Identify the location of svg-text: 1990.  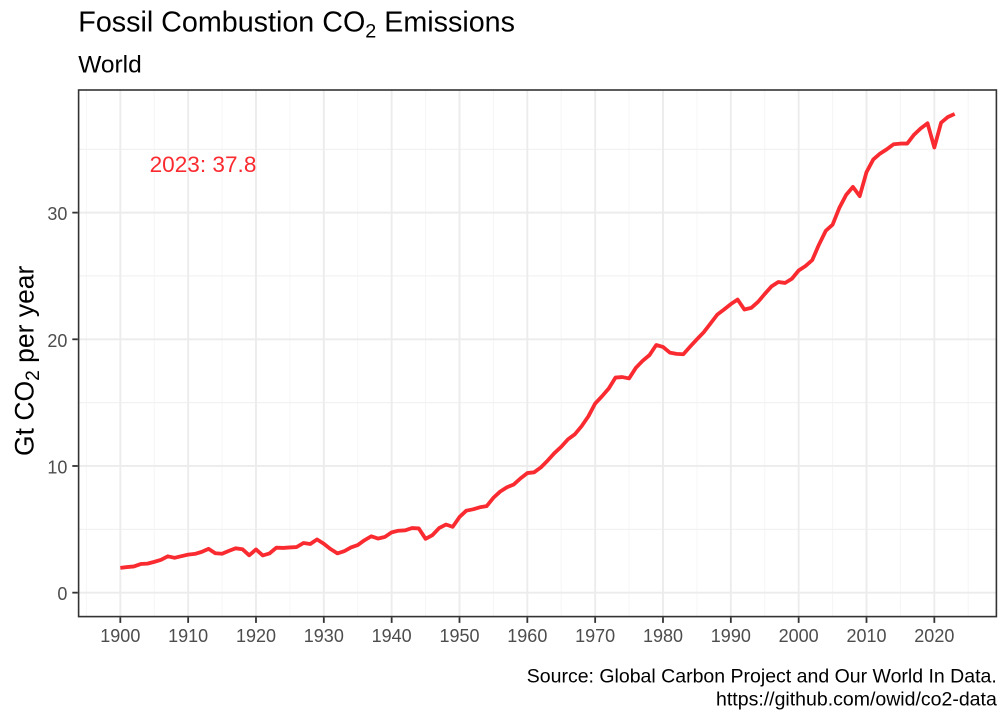
(731, 636).